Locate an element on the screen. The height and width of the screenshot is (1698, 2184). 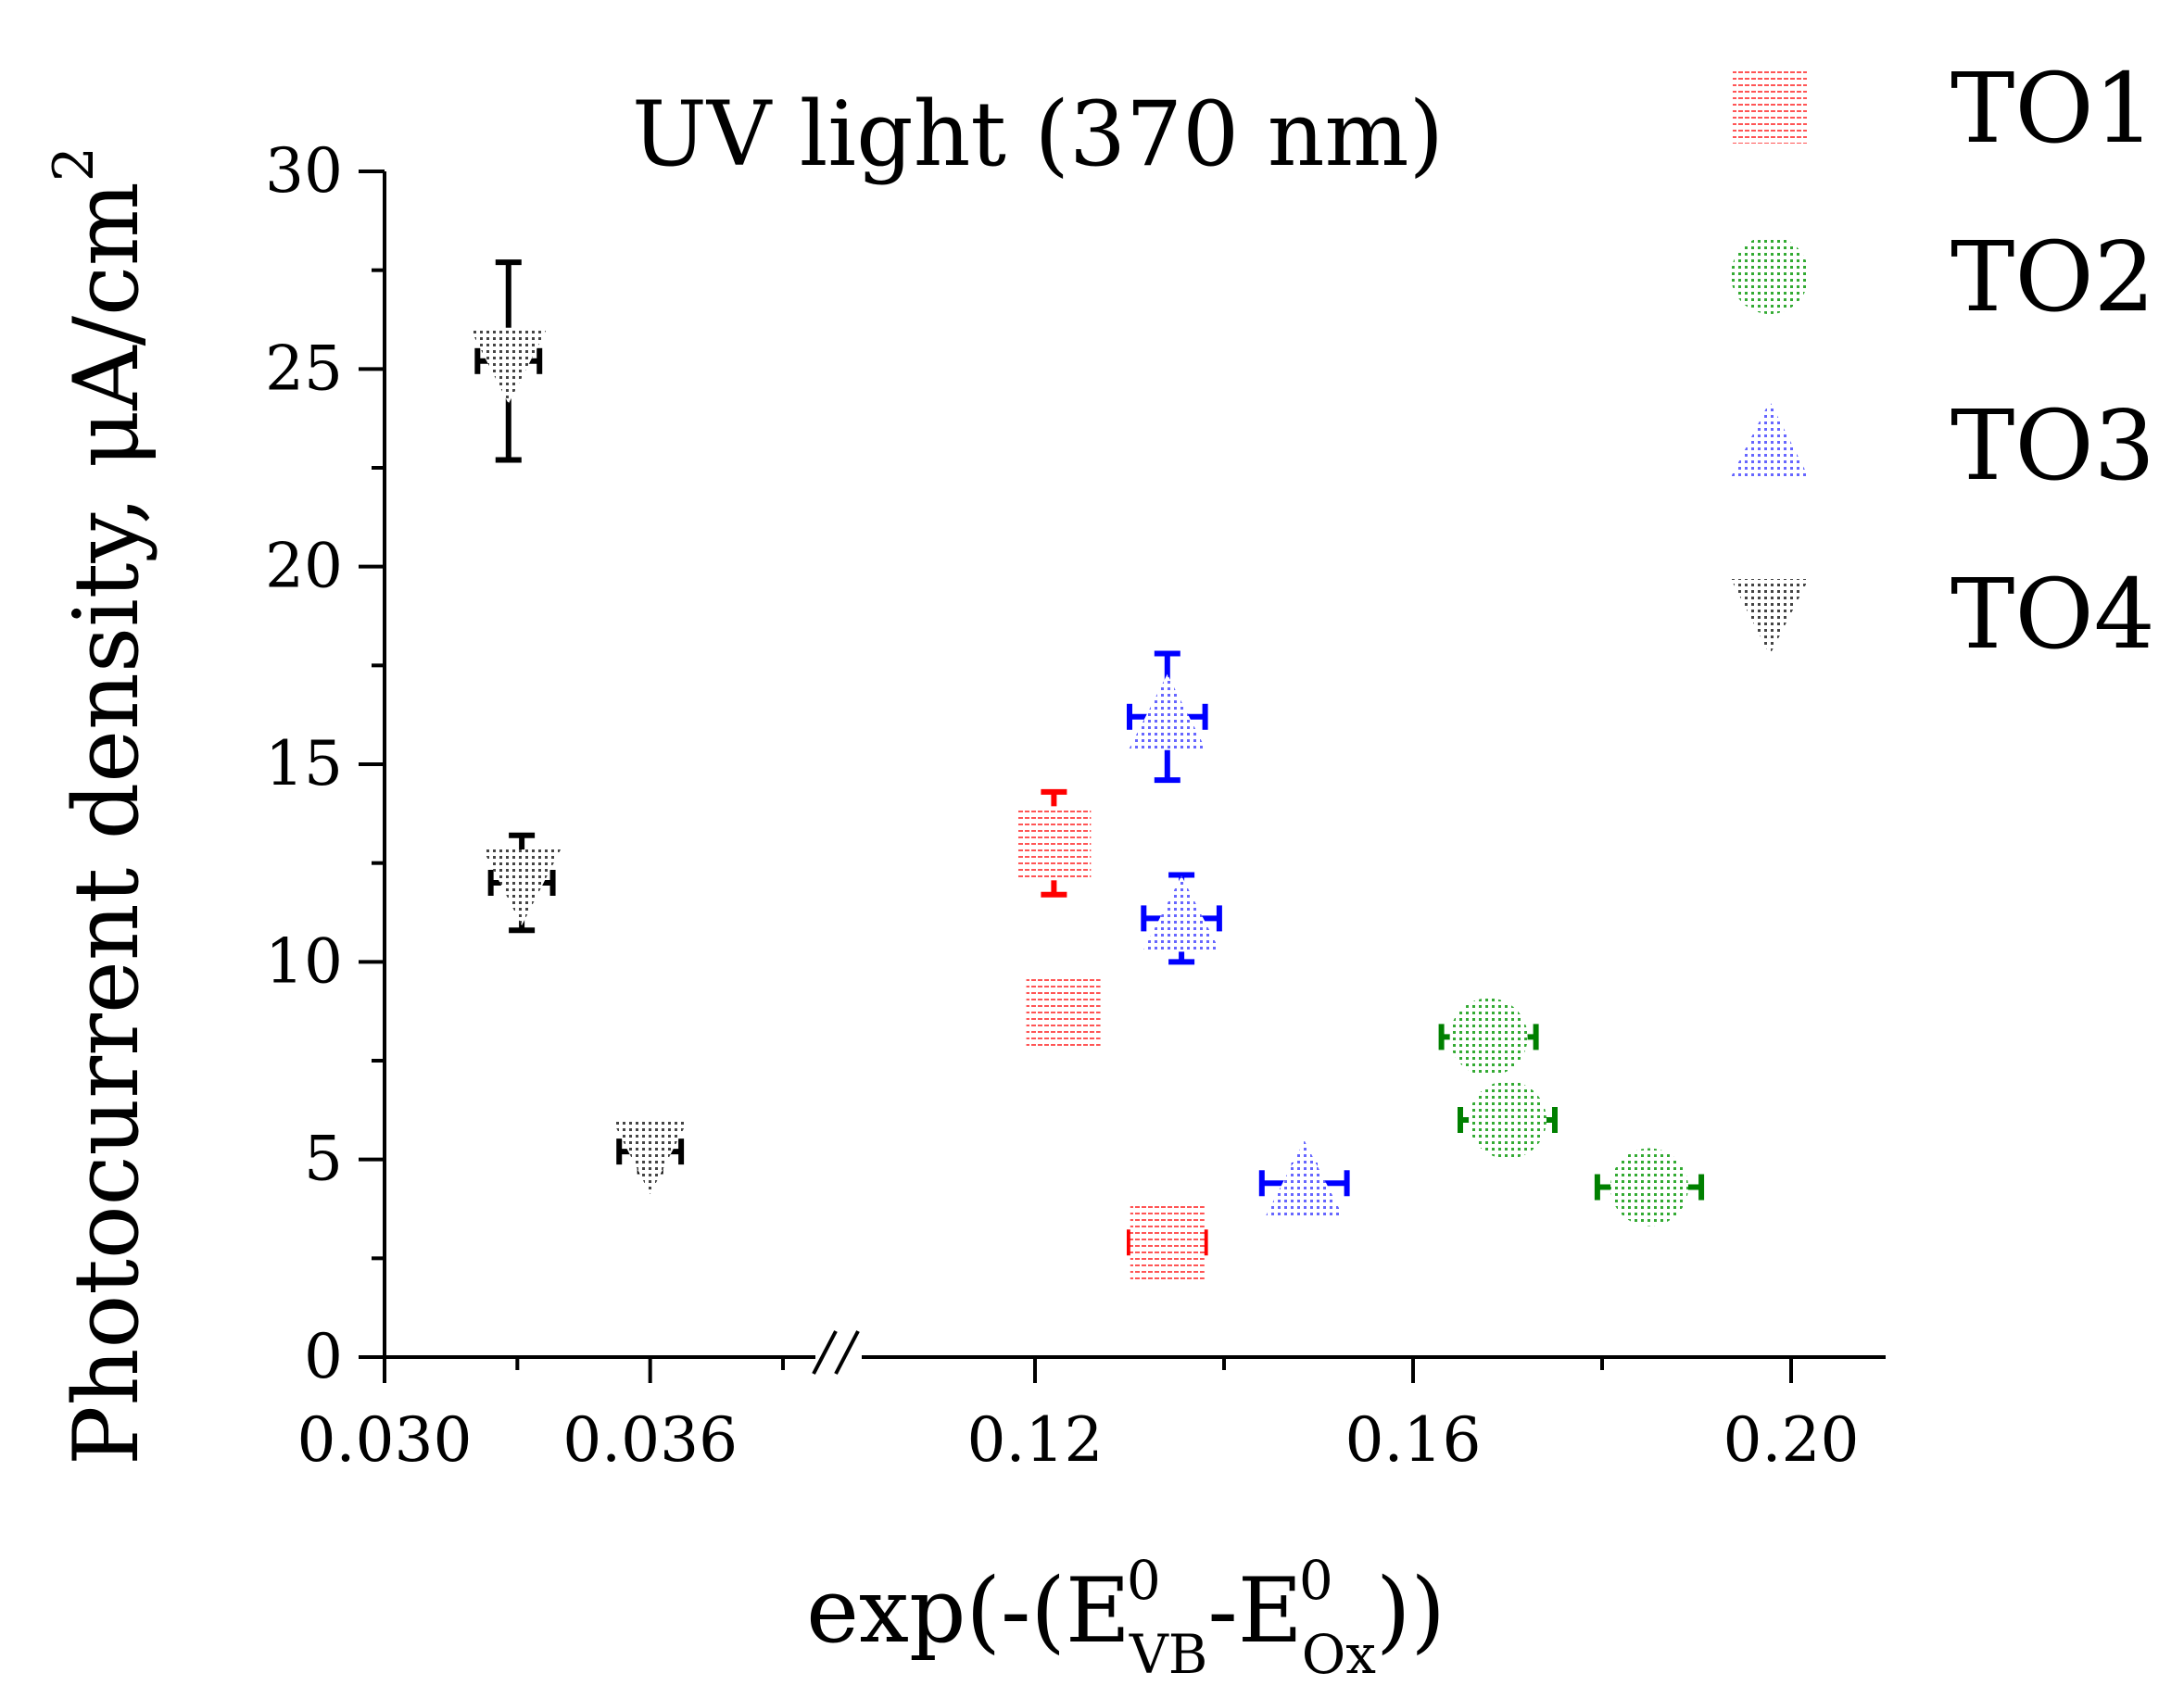
legend-to3-marker is located at coordinates (1770, 439).